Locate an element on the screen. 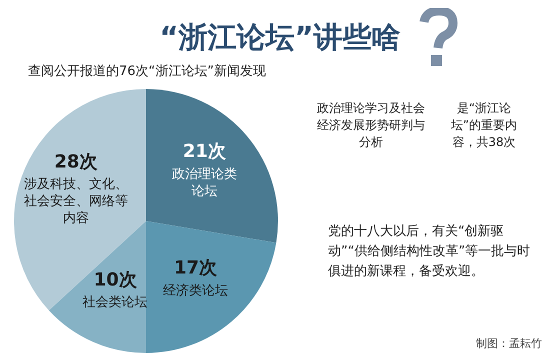  data-label: 17次 is located at coordinates (196, 268).